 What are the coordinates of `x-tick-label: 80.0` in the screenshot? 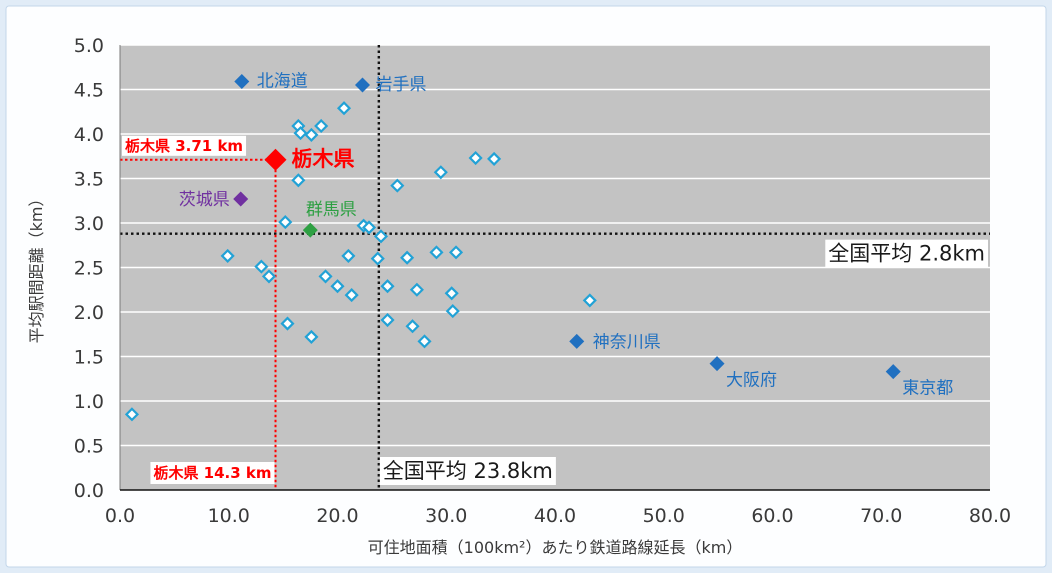 It's located at (990, 516).